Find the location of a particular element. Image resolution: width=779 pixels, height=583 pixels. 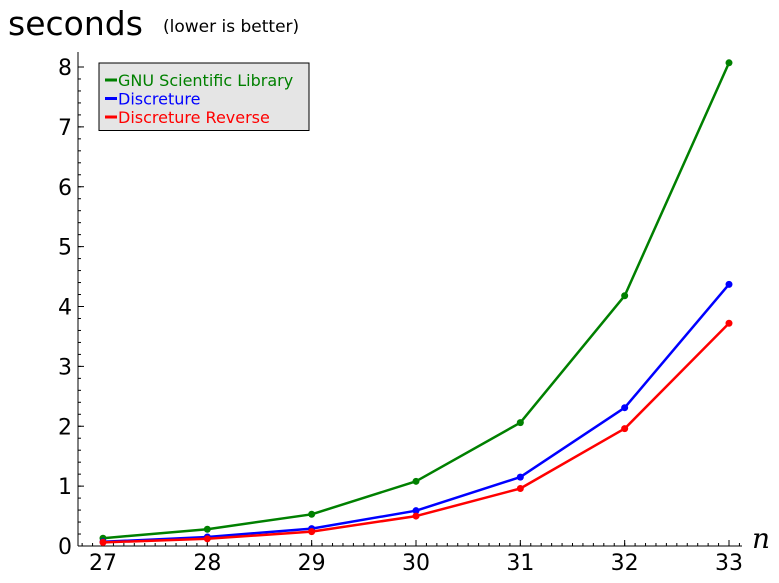

y-tick-label: 1 is located at coordinates (65, 487).